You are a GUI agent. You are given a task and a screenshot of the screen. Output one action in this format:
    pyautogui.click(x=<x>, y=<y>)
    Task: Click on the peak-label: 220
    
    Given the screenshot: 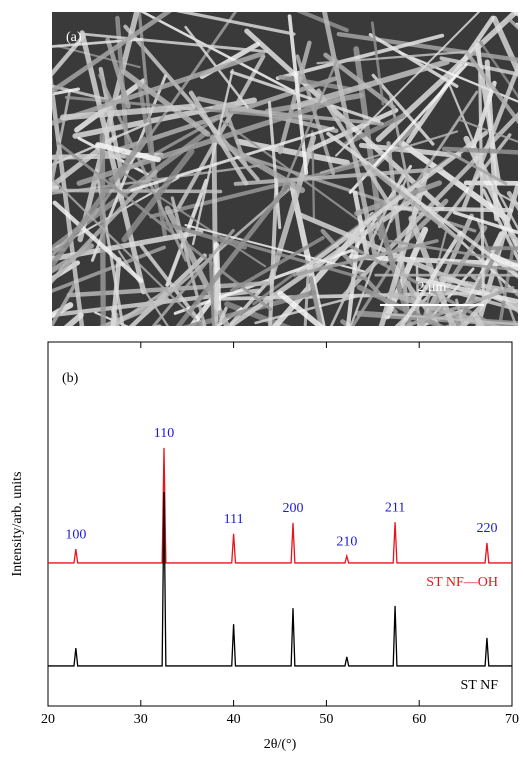 What is the action you would take?
    pyautogui.click(x=486, y=528)
    